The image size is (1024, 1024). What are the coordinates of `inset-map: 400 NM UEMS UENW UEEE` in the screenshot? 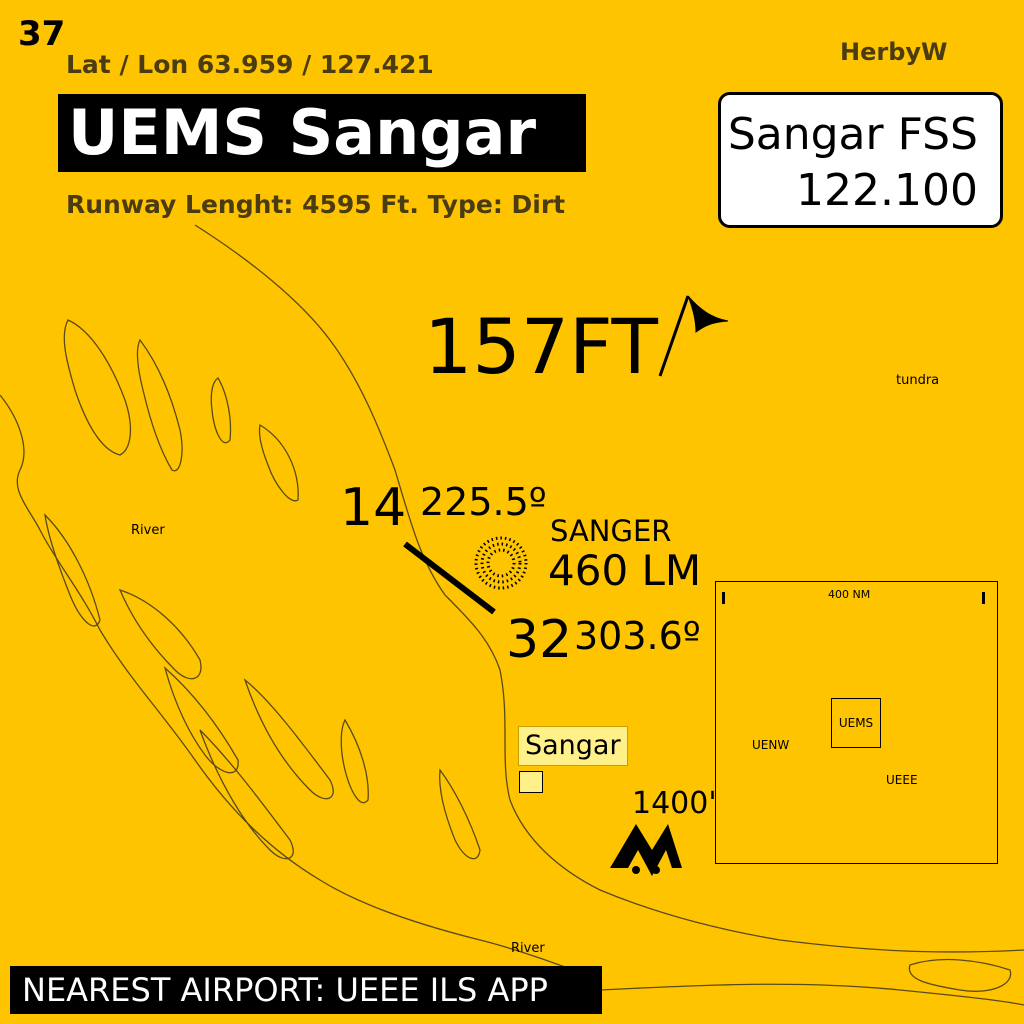 It's located at (856, 722).